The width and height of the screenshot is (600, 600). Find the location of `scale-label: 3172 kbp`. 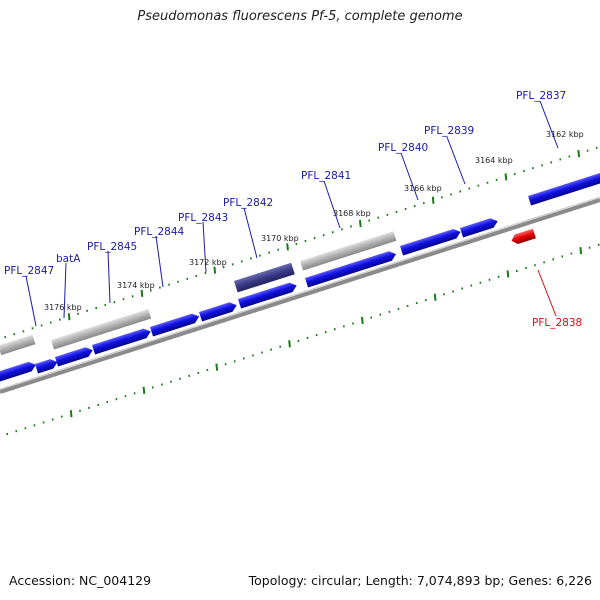

scale-label: 3172 kbp is located at coordinates (208, 262).